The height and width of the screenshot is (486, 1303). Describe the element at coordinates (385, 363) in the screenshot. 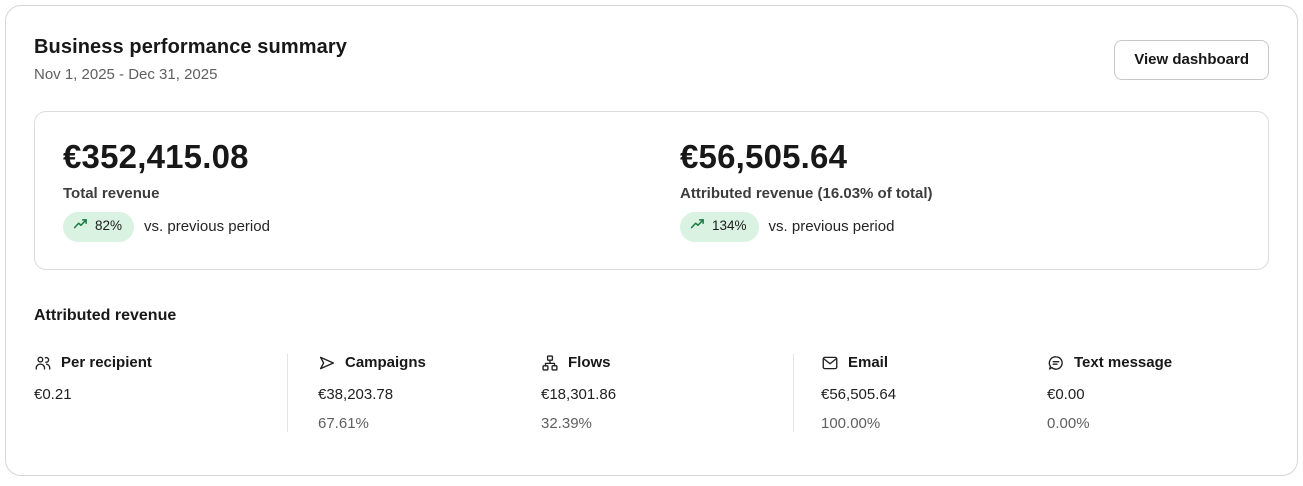

I see `stat-label: Campaigns` at that location.